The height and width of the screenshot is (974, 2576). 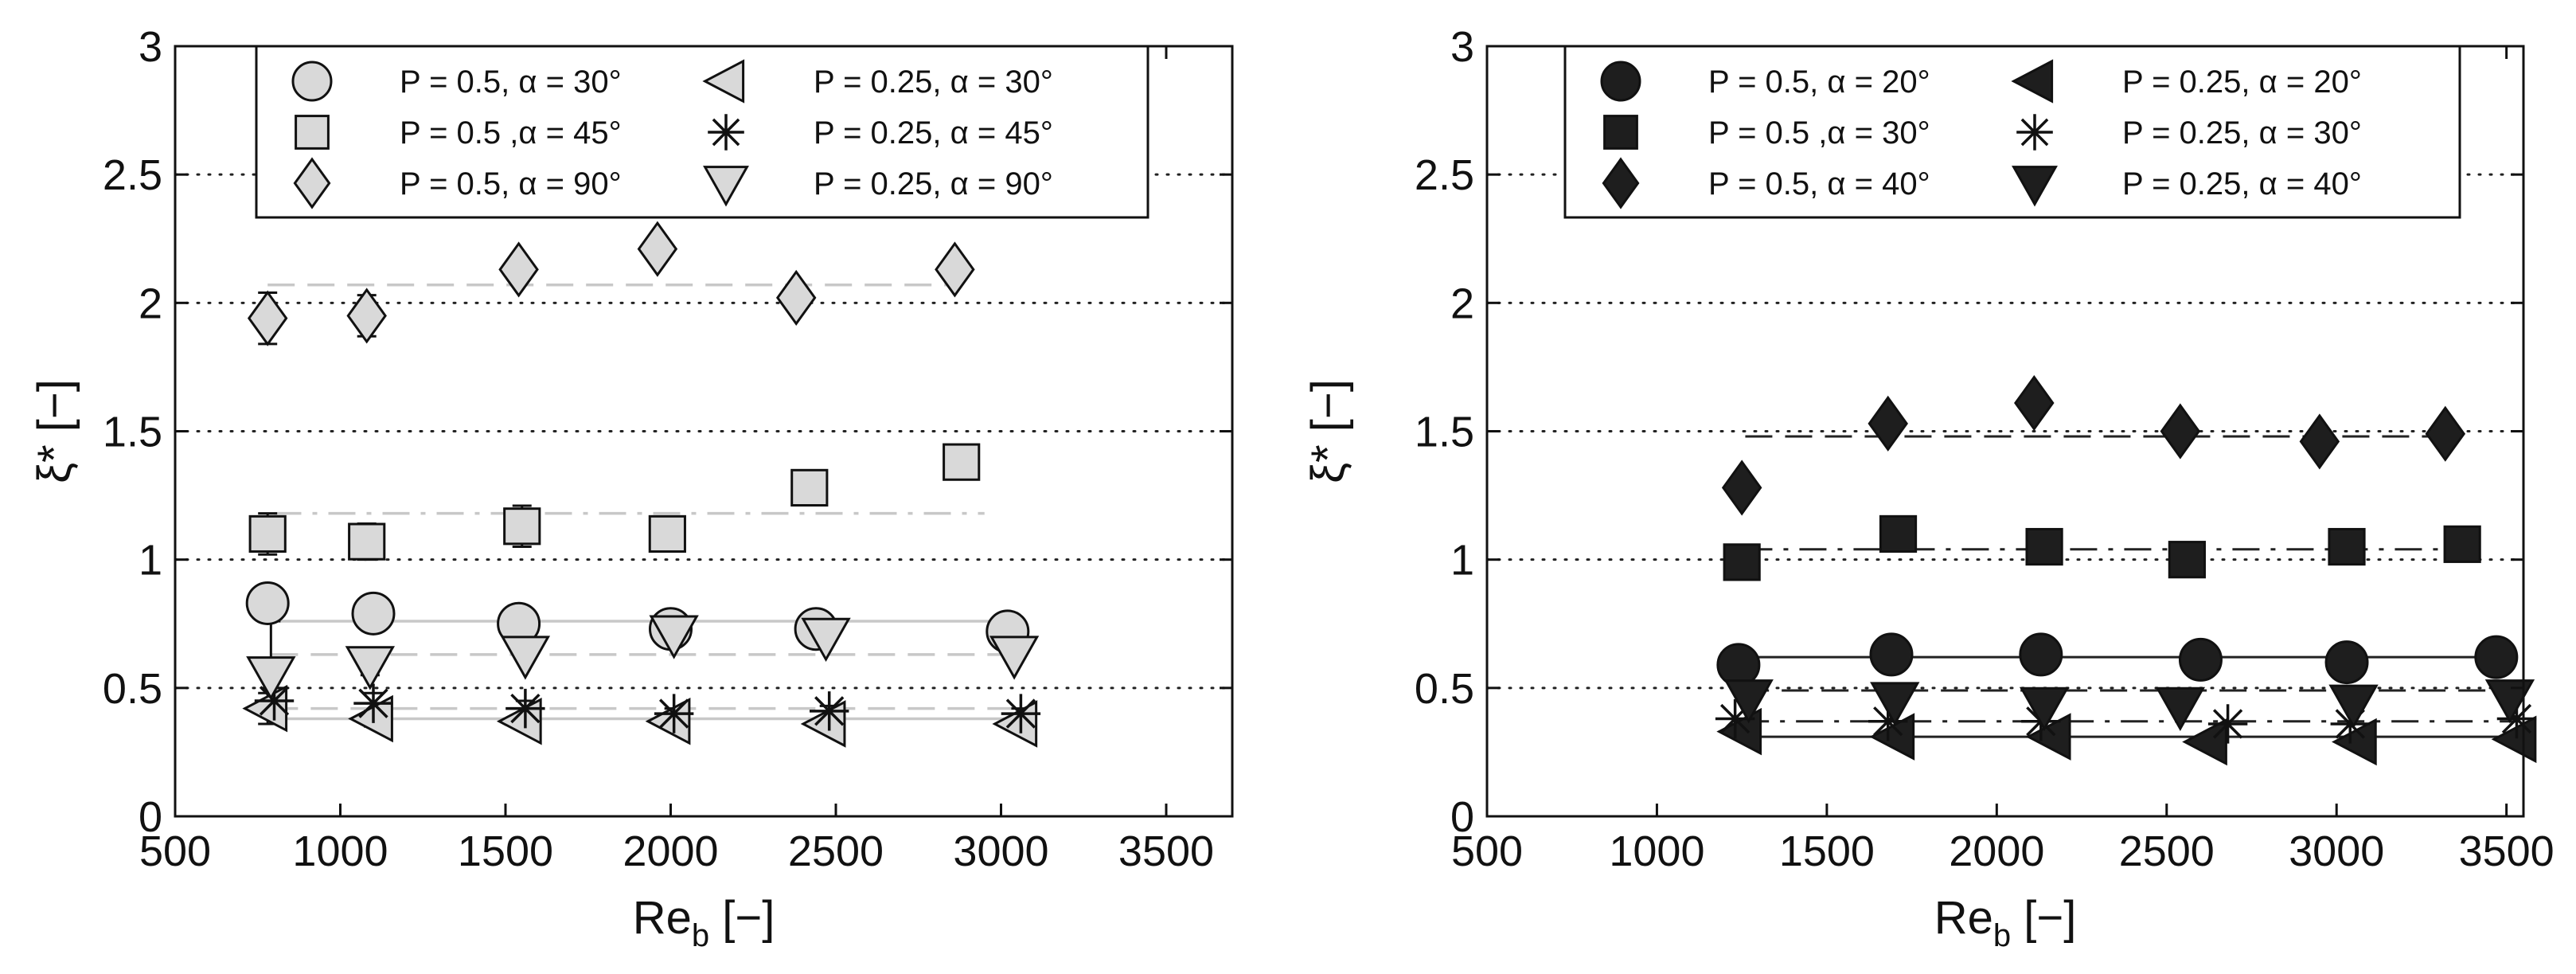 I want to click on x-tick-label: 3000, so click(x=1000, y=851).